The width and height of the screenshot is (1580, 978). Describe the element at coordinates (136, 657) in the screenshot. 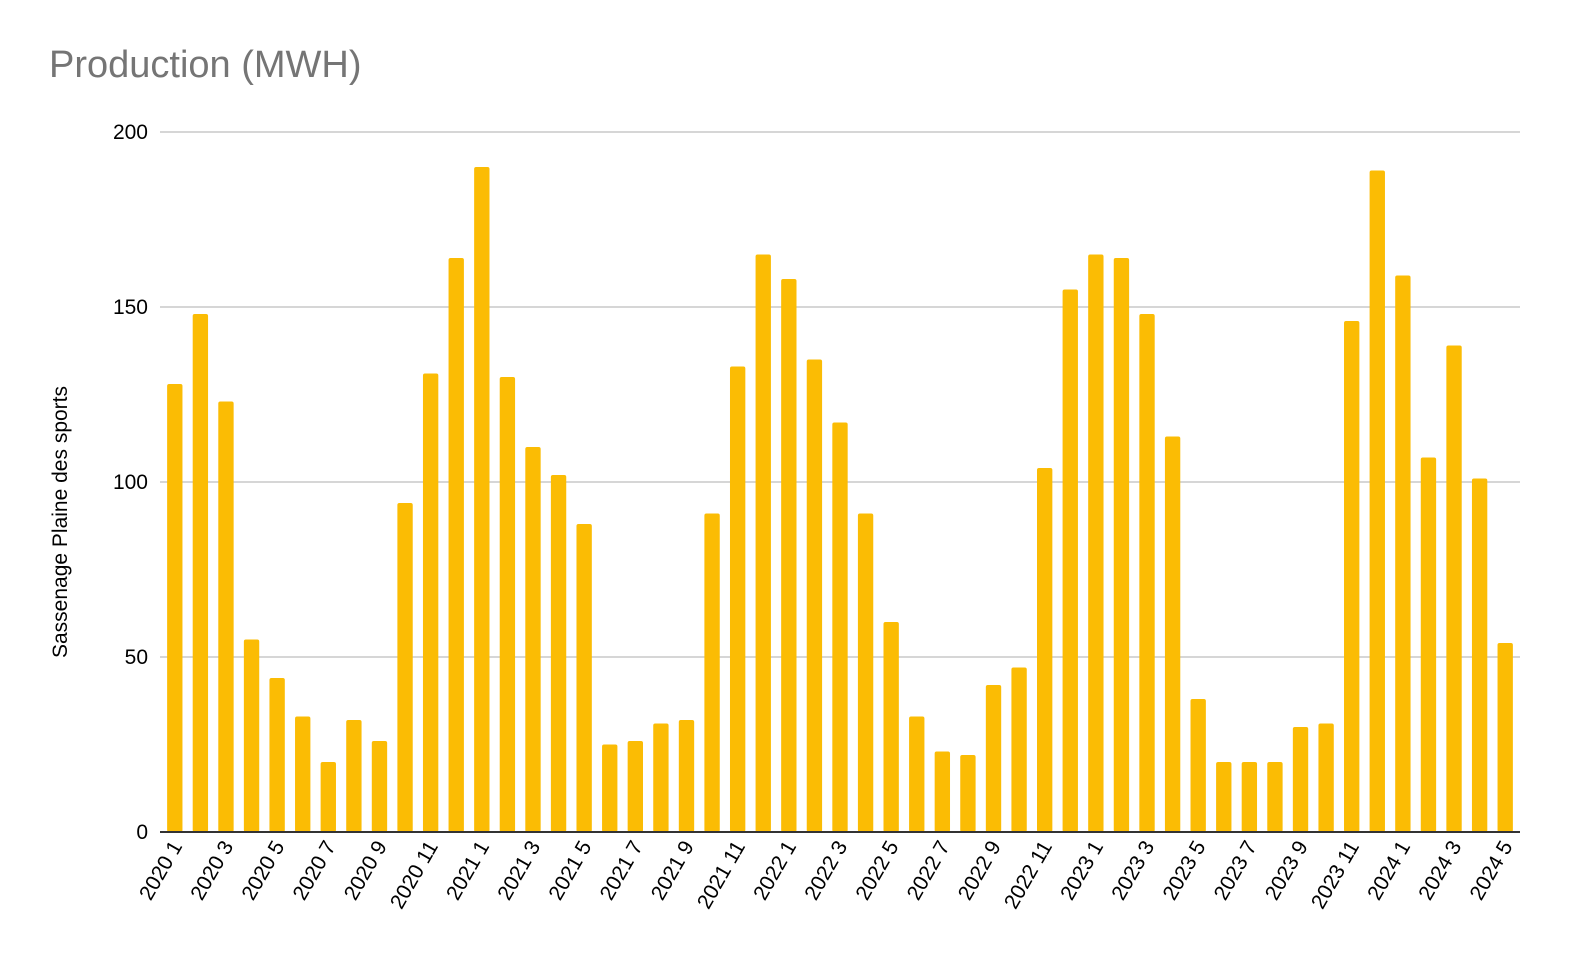

I see `y-tick-label: 50` at that location.